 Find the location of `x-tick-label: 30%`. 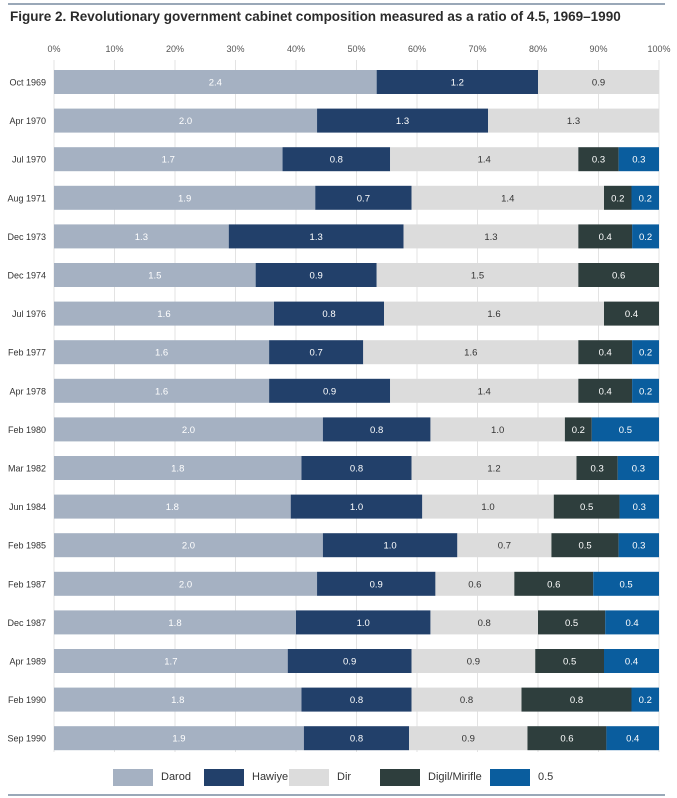

x-tick-label: 30% is located at coordinates (235, 49).